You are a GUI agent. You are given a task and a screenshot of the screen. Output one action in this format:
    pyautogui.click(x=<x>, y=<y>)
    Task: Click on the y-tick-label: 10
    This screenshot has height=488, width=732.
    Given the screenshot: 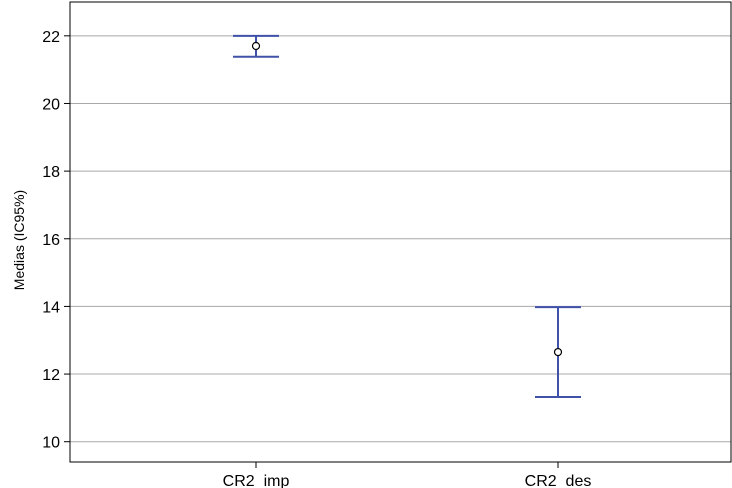 What is the action you would take?
    pyautogui.click(x=51, y=443)
    